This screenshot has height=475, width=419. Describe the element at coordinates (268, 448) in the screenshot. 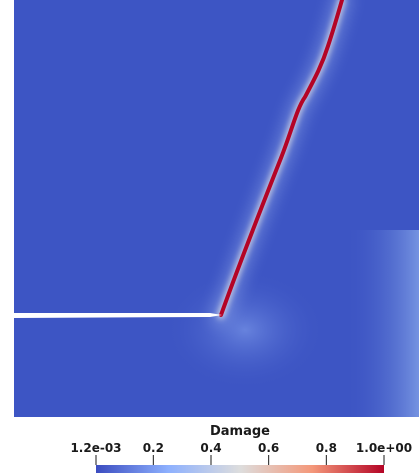

I see `colorbar-tick-label-3: 0.6` at that location.